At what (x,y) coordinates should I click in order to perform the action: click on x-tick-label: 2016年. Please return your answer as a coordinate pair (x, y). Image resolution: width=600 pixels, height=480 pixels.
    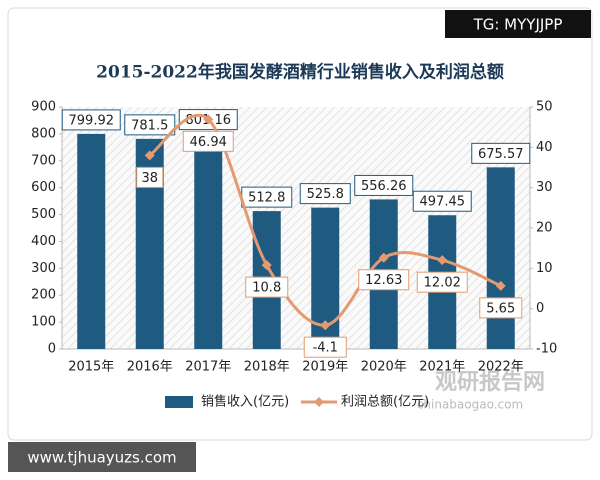
    Looking at the image, I should click on (150, 367).